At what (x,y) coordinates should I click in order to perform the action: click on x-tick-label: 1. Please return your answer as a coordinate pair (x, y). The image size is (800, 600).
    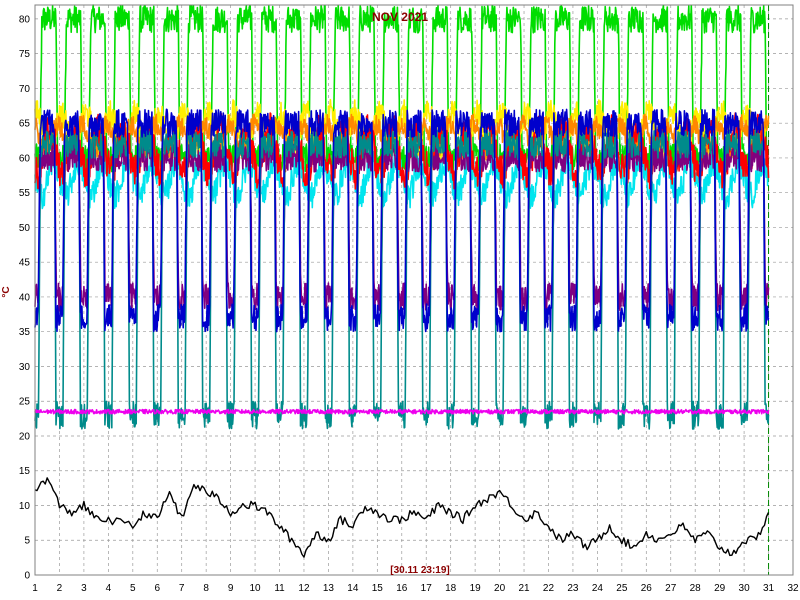
    Looking at the image, I should click on (35, 588).